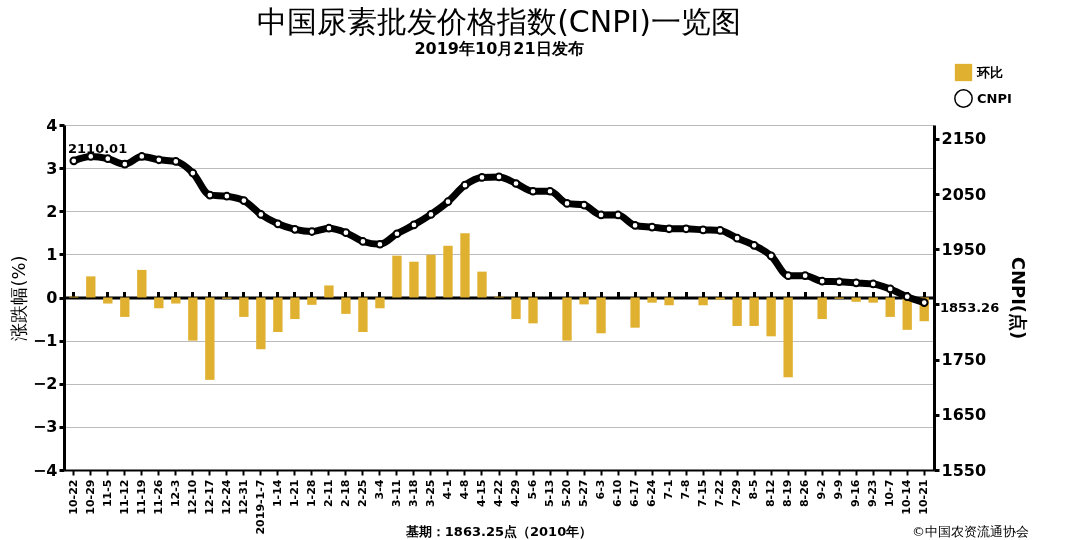 The width and height of the screenshot is (1080, 540). I want to click on x-tick-label: 4-1, so click(447, 489).